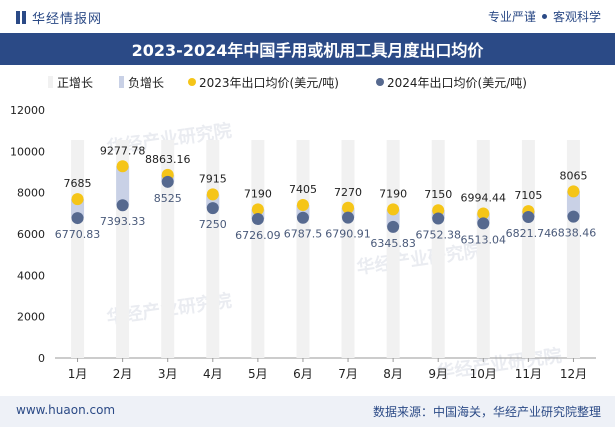 The height and width of the screenshot is (427, 615). I want to click on y-tick-label: 4000, so click(31, 275).